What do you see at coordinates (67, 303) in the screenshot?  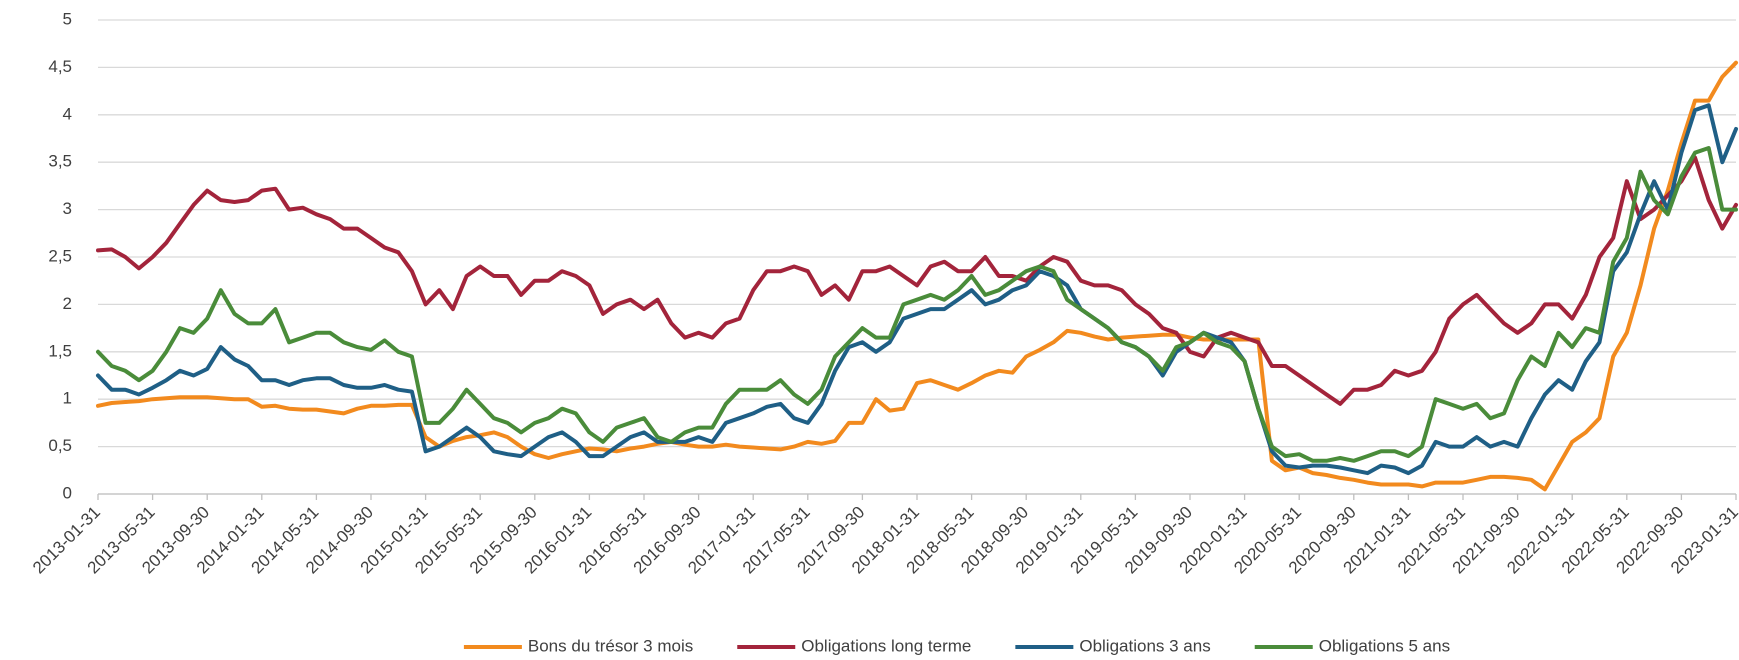 I see `y-tick-label: 2` at bounding box center [67, 303].